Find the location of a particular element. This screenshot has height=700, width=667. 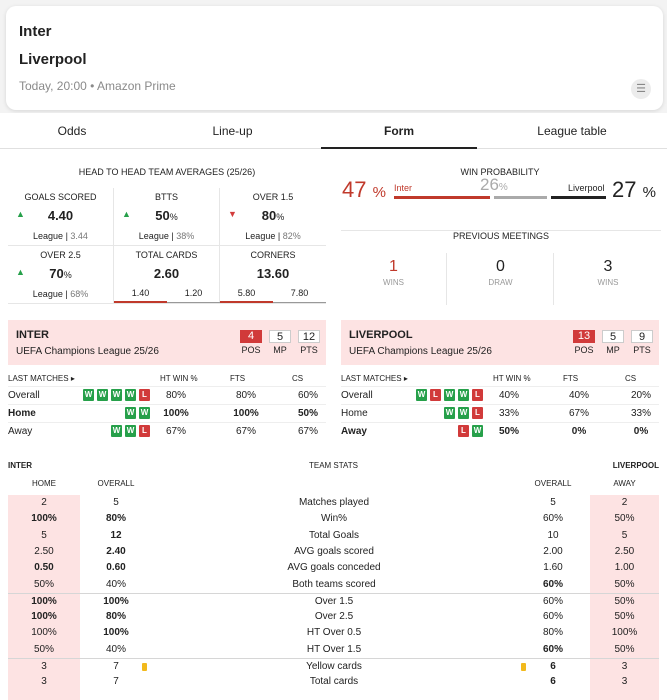

ts-home-team: INTER is located at coordinates (20, 465).